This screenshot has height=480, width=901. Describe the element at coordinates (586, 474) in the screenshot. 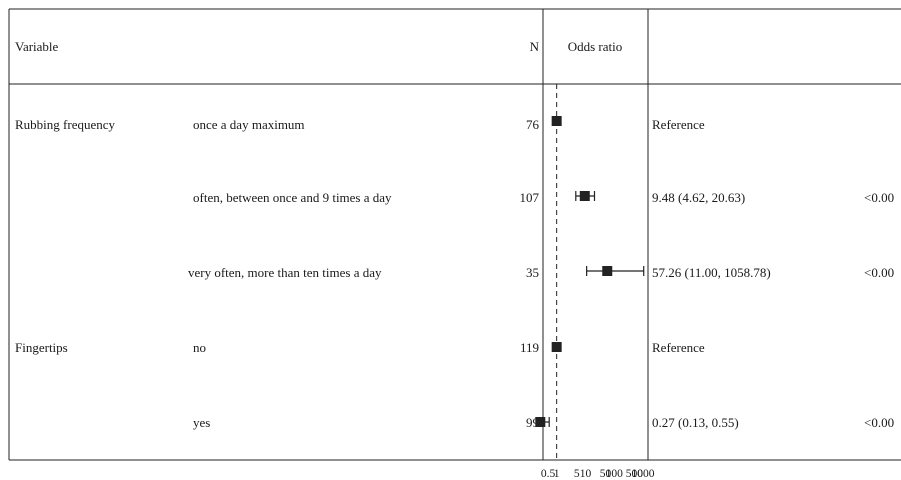

I see `x-tick-label: 10` at that location.